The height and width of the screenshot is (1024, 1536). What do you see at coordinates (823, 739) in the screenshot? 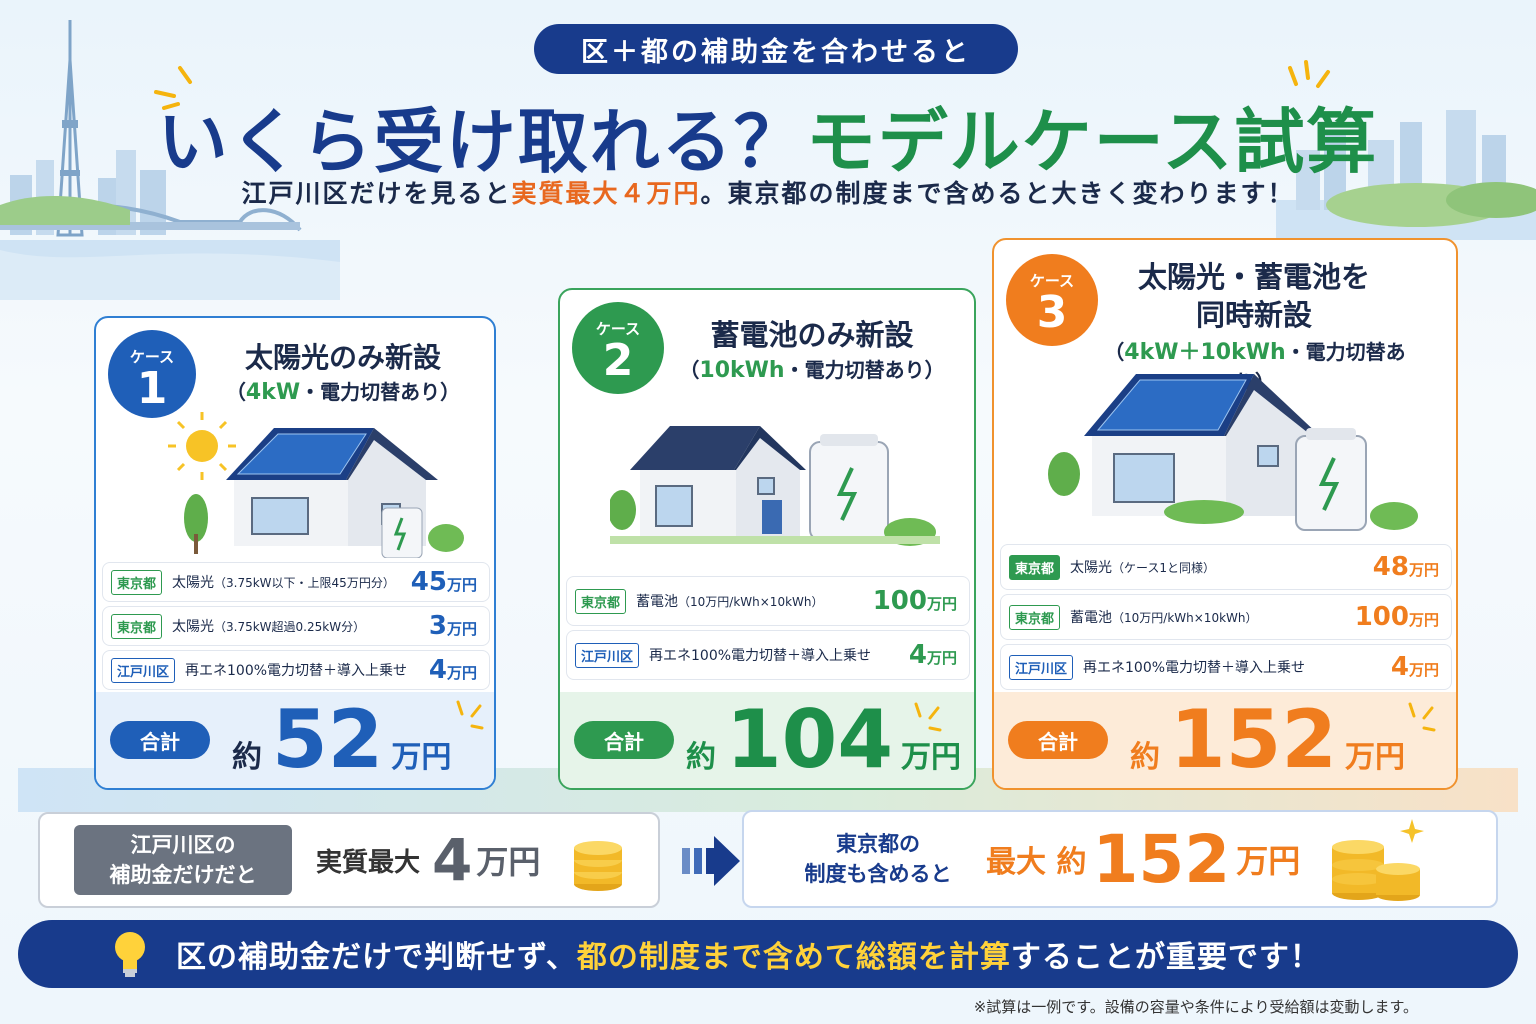
I see `total-value: 約 104 万円` at bounding box center [823, 739].